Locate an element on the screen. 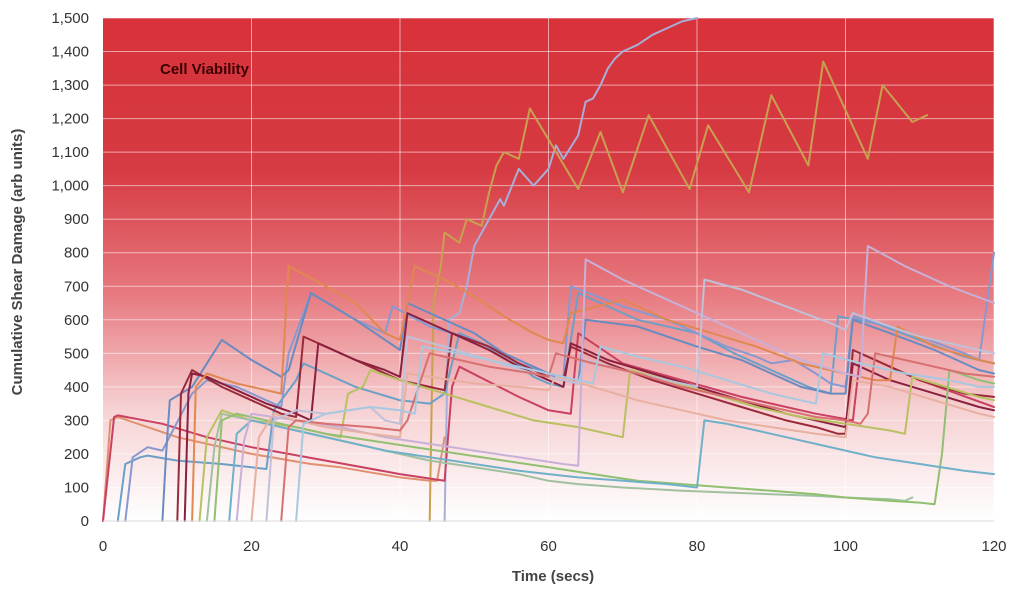  x-tick-label: 80 is located at coordinates (697, 546).